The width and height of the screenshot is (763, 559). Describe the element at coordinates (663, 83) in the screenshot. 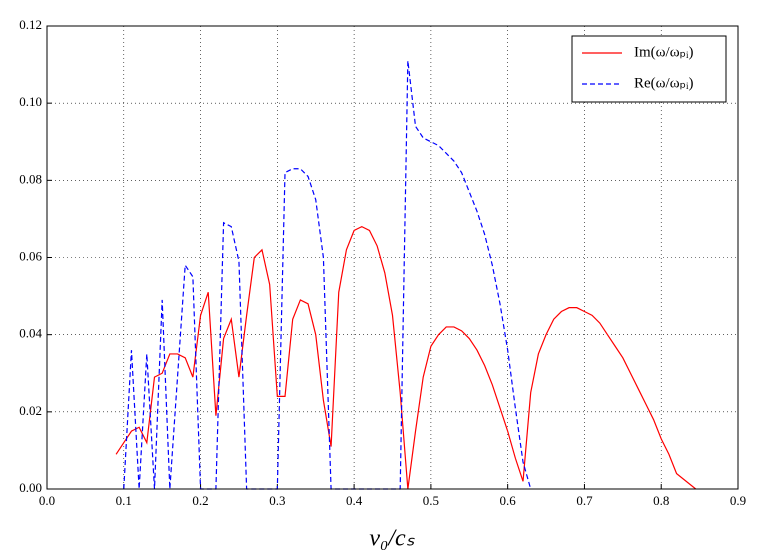

I see `legend-label: Re(ω/ωₚᵢ)` at that location.